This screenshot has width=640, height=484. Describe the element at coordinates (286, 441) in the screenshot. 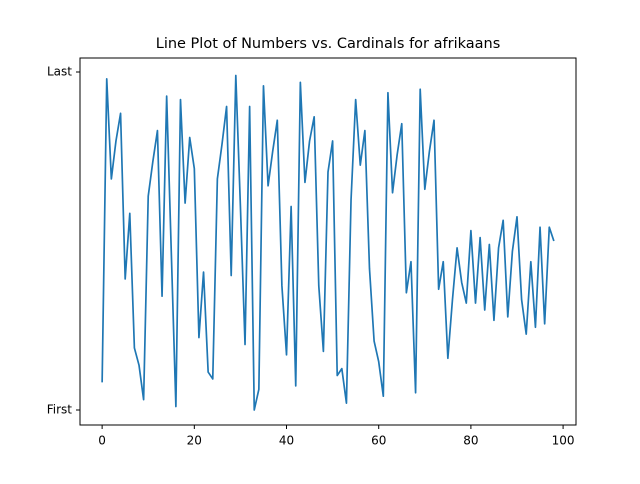

I see `x-tick-label: 40` at that location.